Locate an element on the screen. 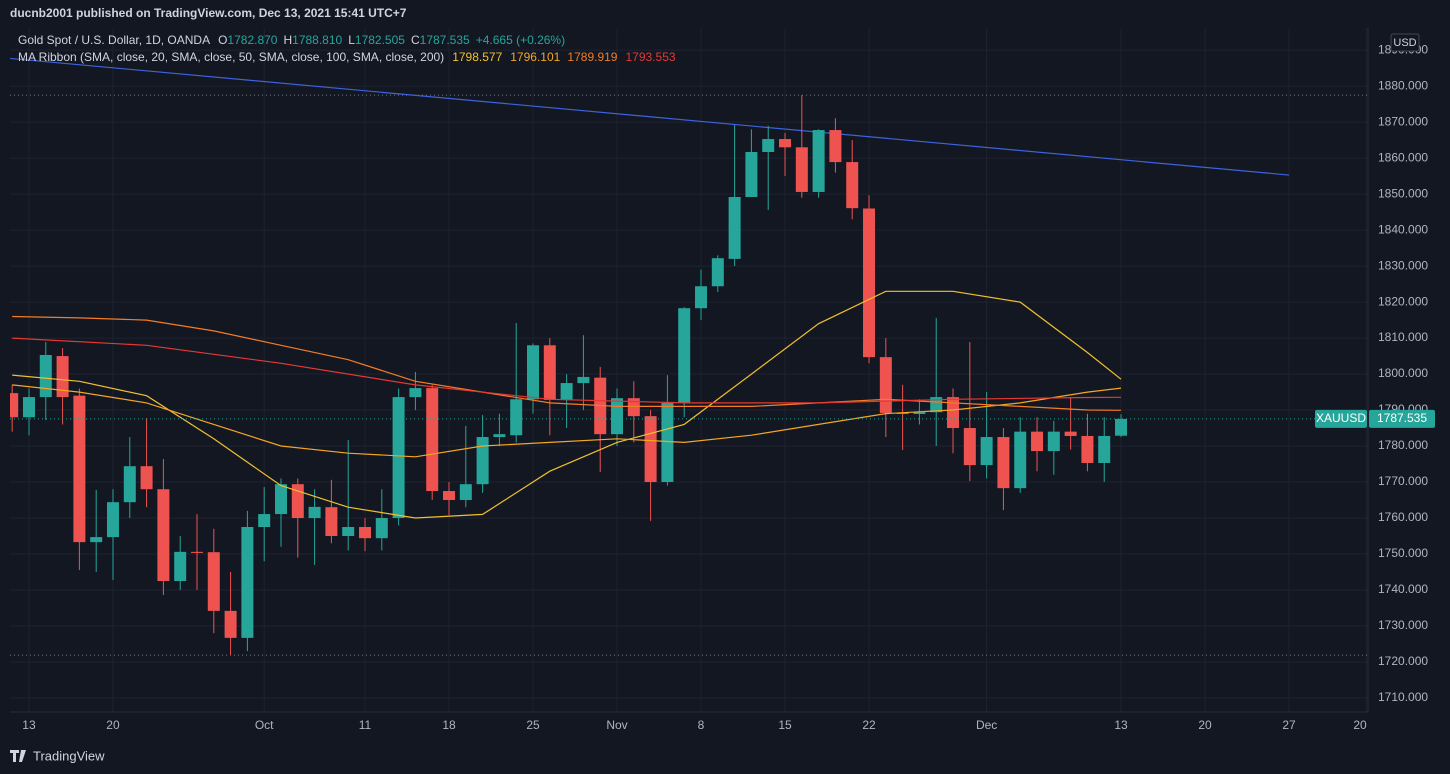  ohlc-key: O is located at coordinates (222, 40).